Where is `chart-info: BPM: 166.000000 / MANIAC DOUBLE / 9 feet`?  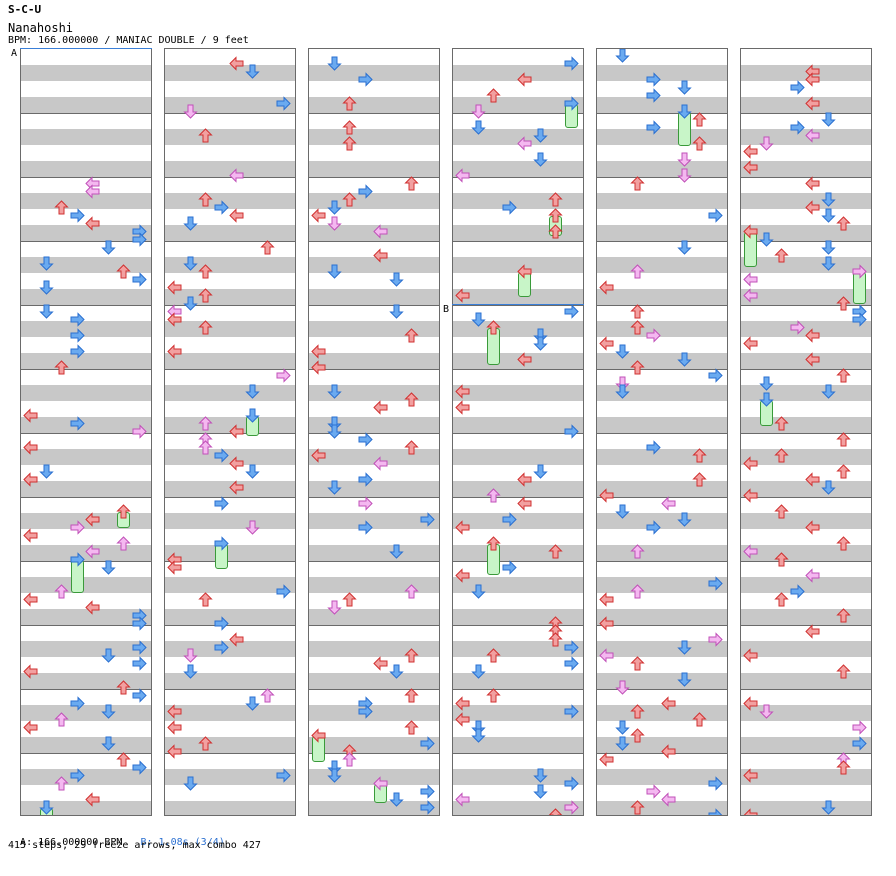 chart-info: BPM: 166.000000 / MANIAC DOUBLE / 9 feet is located at coordinates (128, 40).